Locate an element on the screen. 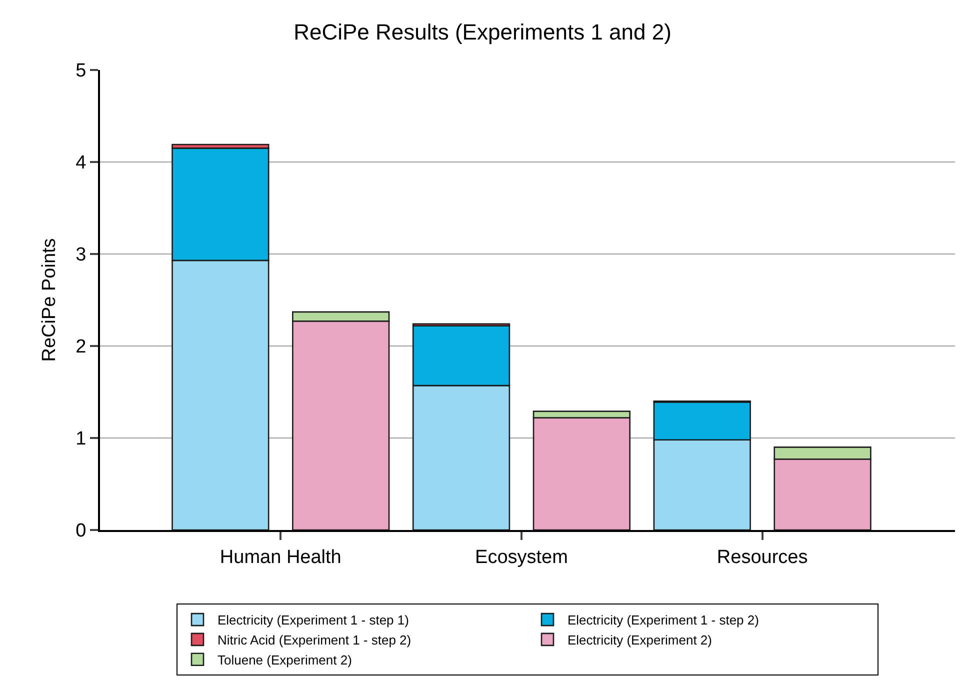  y-tick-label: 5 is located at coordinates (81, 71).